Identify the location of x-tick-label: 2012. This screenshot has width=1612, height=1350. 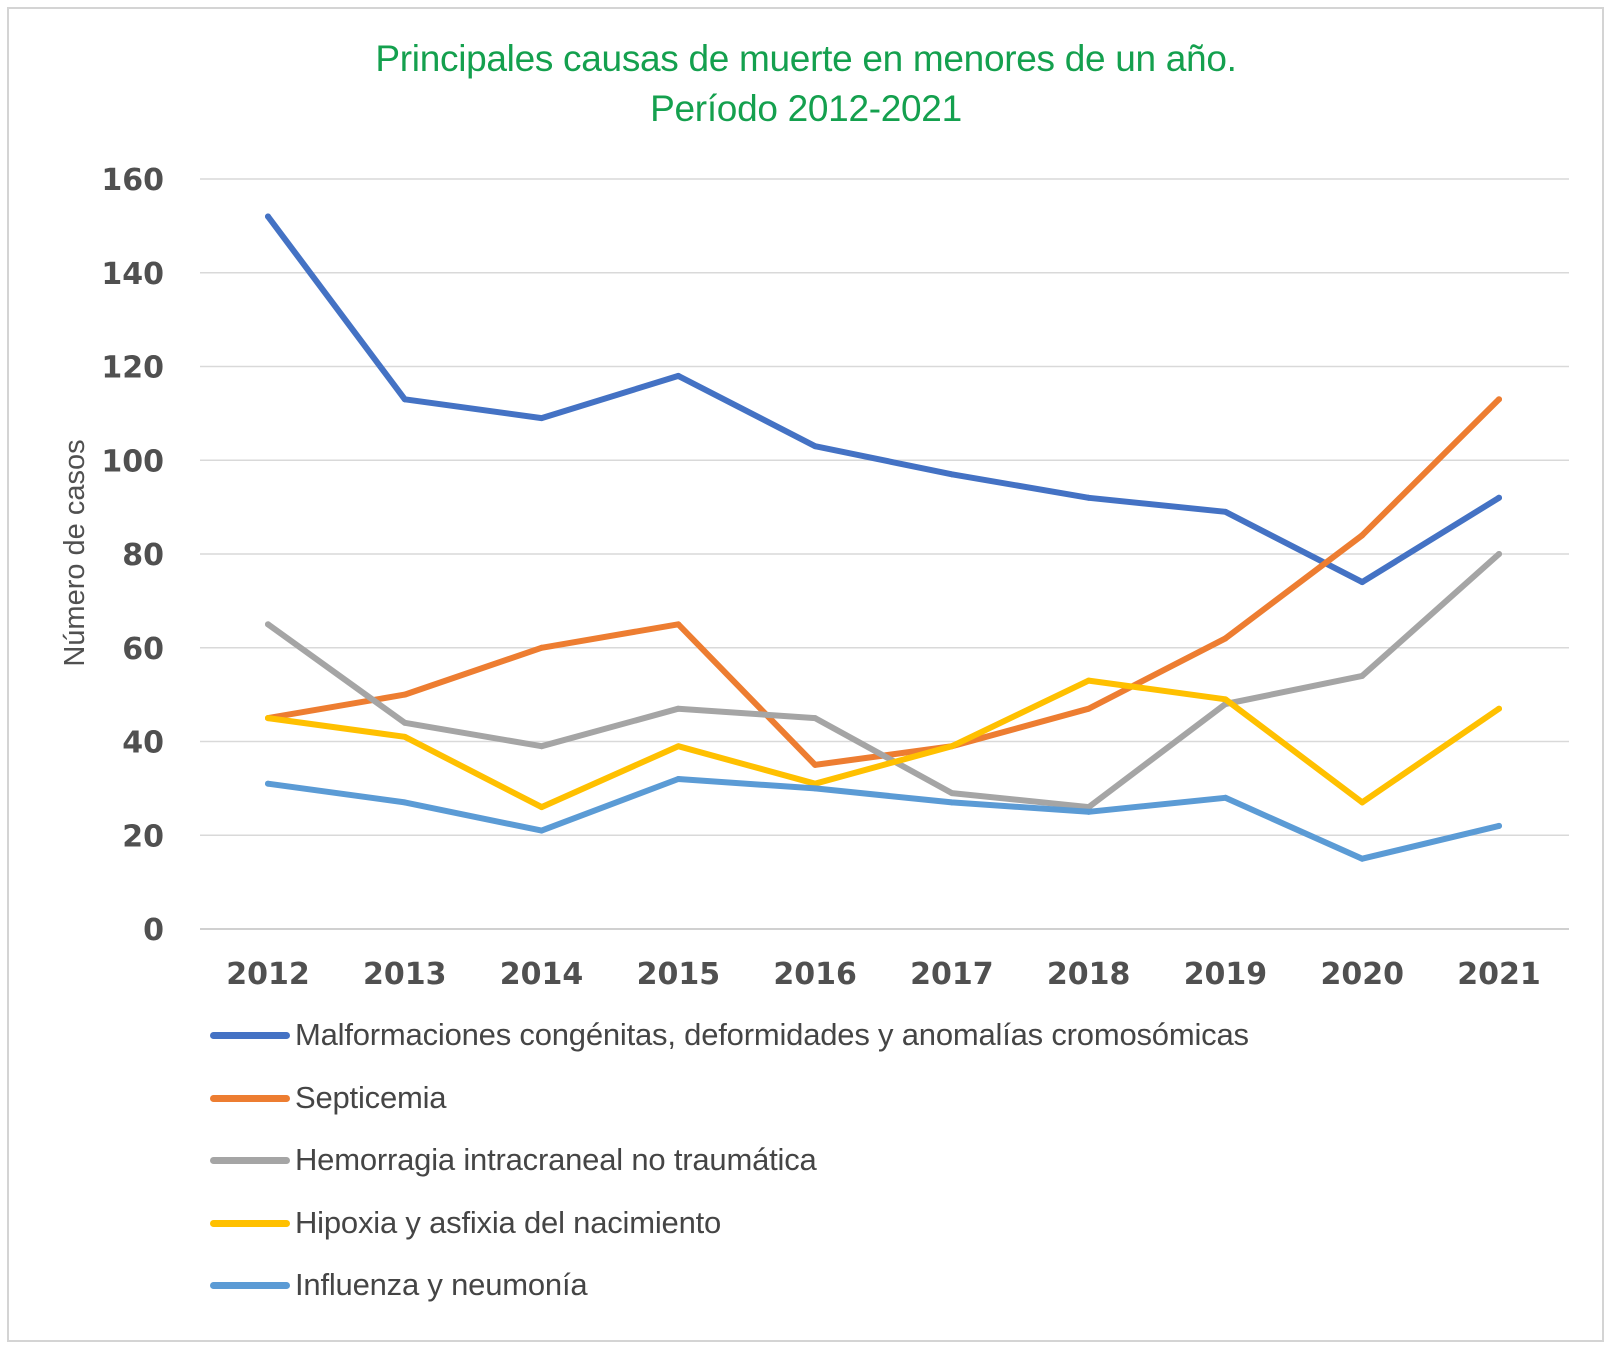
(268, 974).